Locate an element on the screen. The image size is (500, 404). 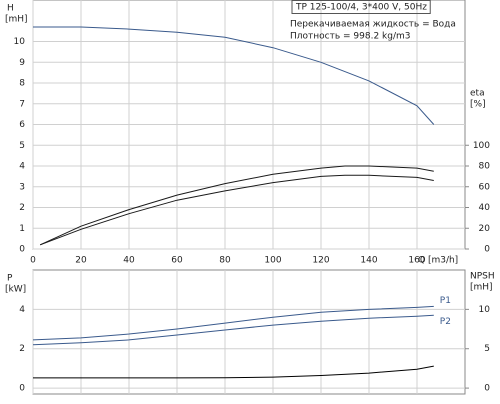
x-tick-label: 120 is located at coordinates (320, 261).